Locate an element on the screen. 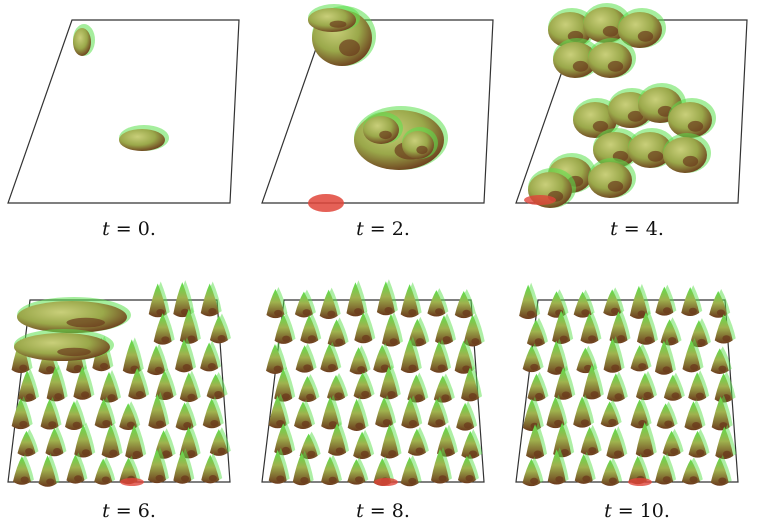 The width and height of the screenshot is (761, 527). time-caption: t = 2. is located at coordinates (383, 229).